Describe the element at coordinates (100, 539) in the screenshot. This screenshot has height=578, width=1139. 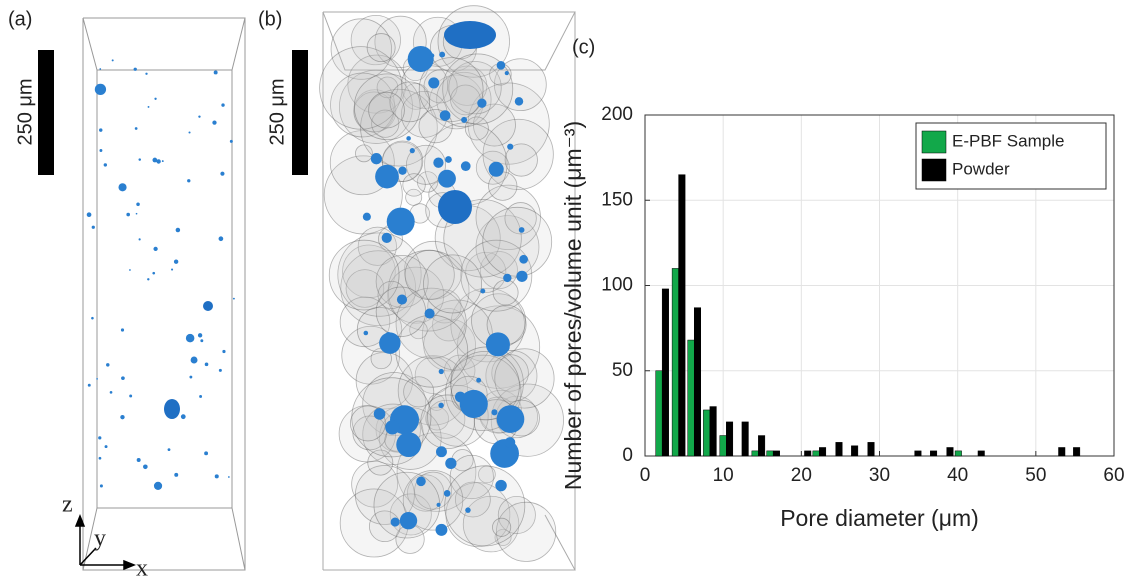
I see `triad-label: y` at that location.